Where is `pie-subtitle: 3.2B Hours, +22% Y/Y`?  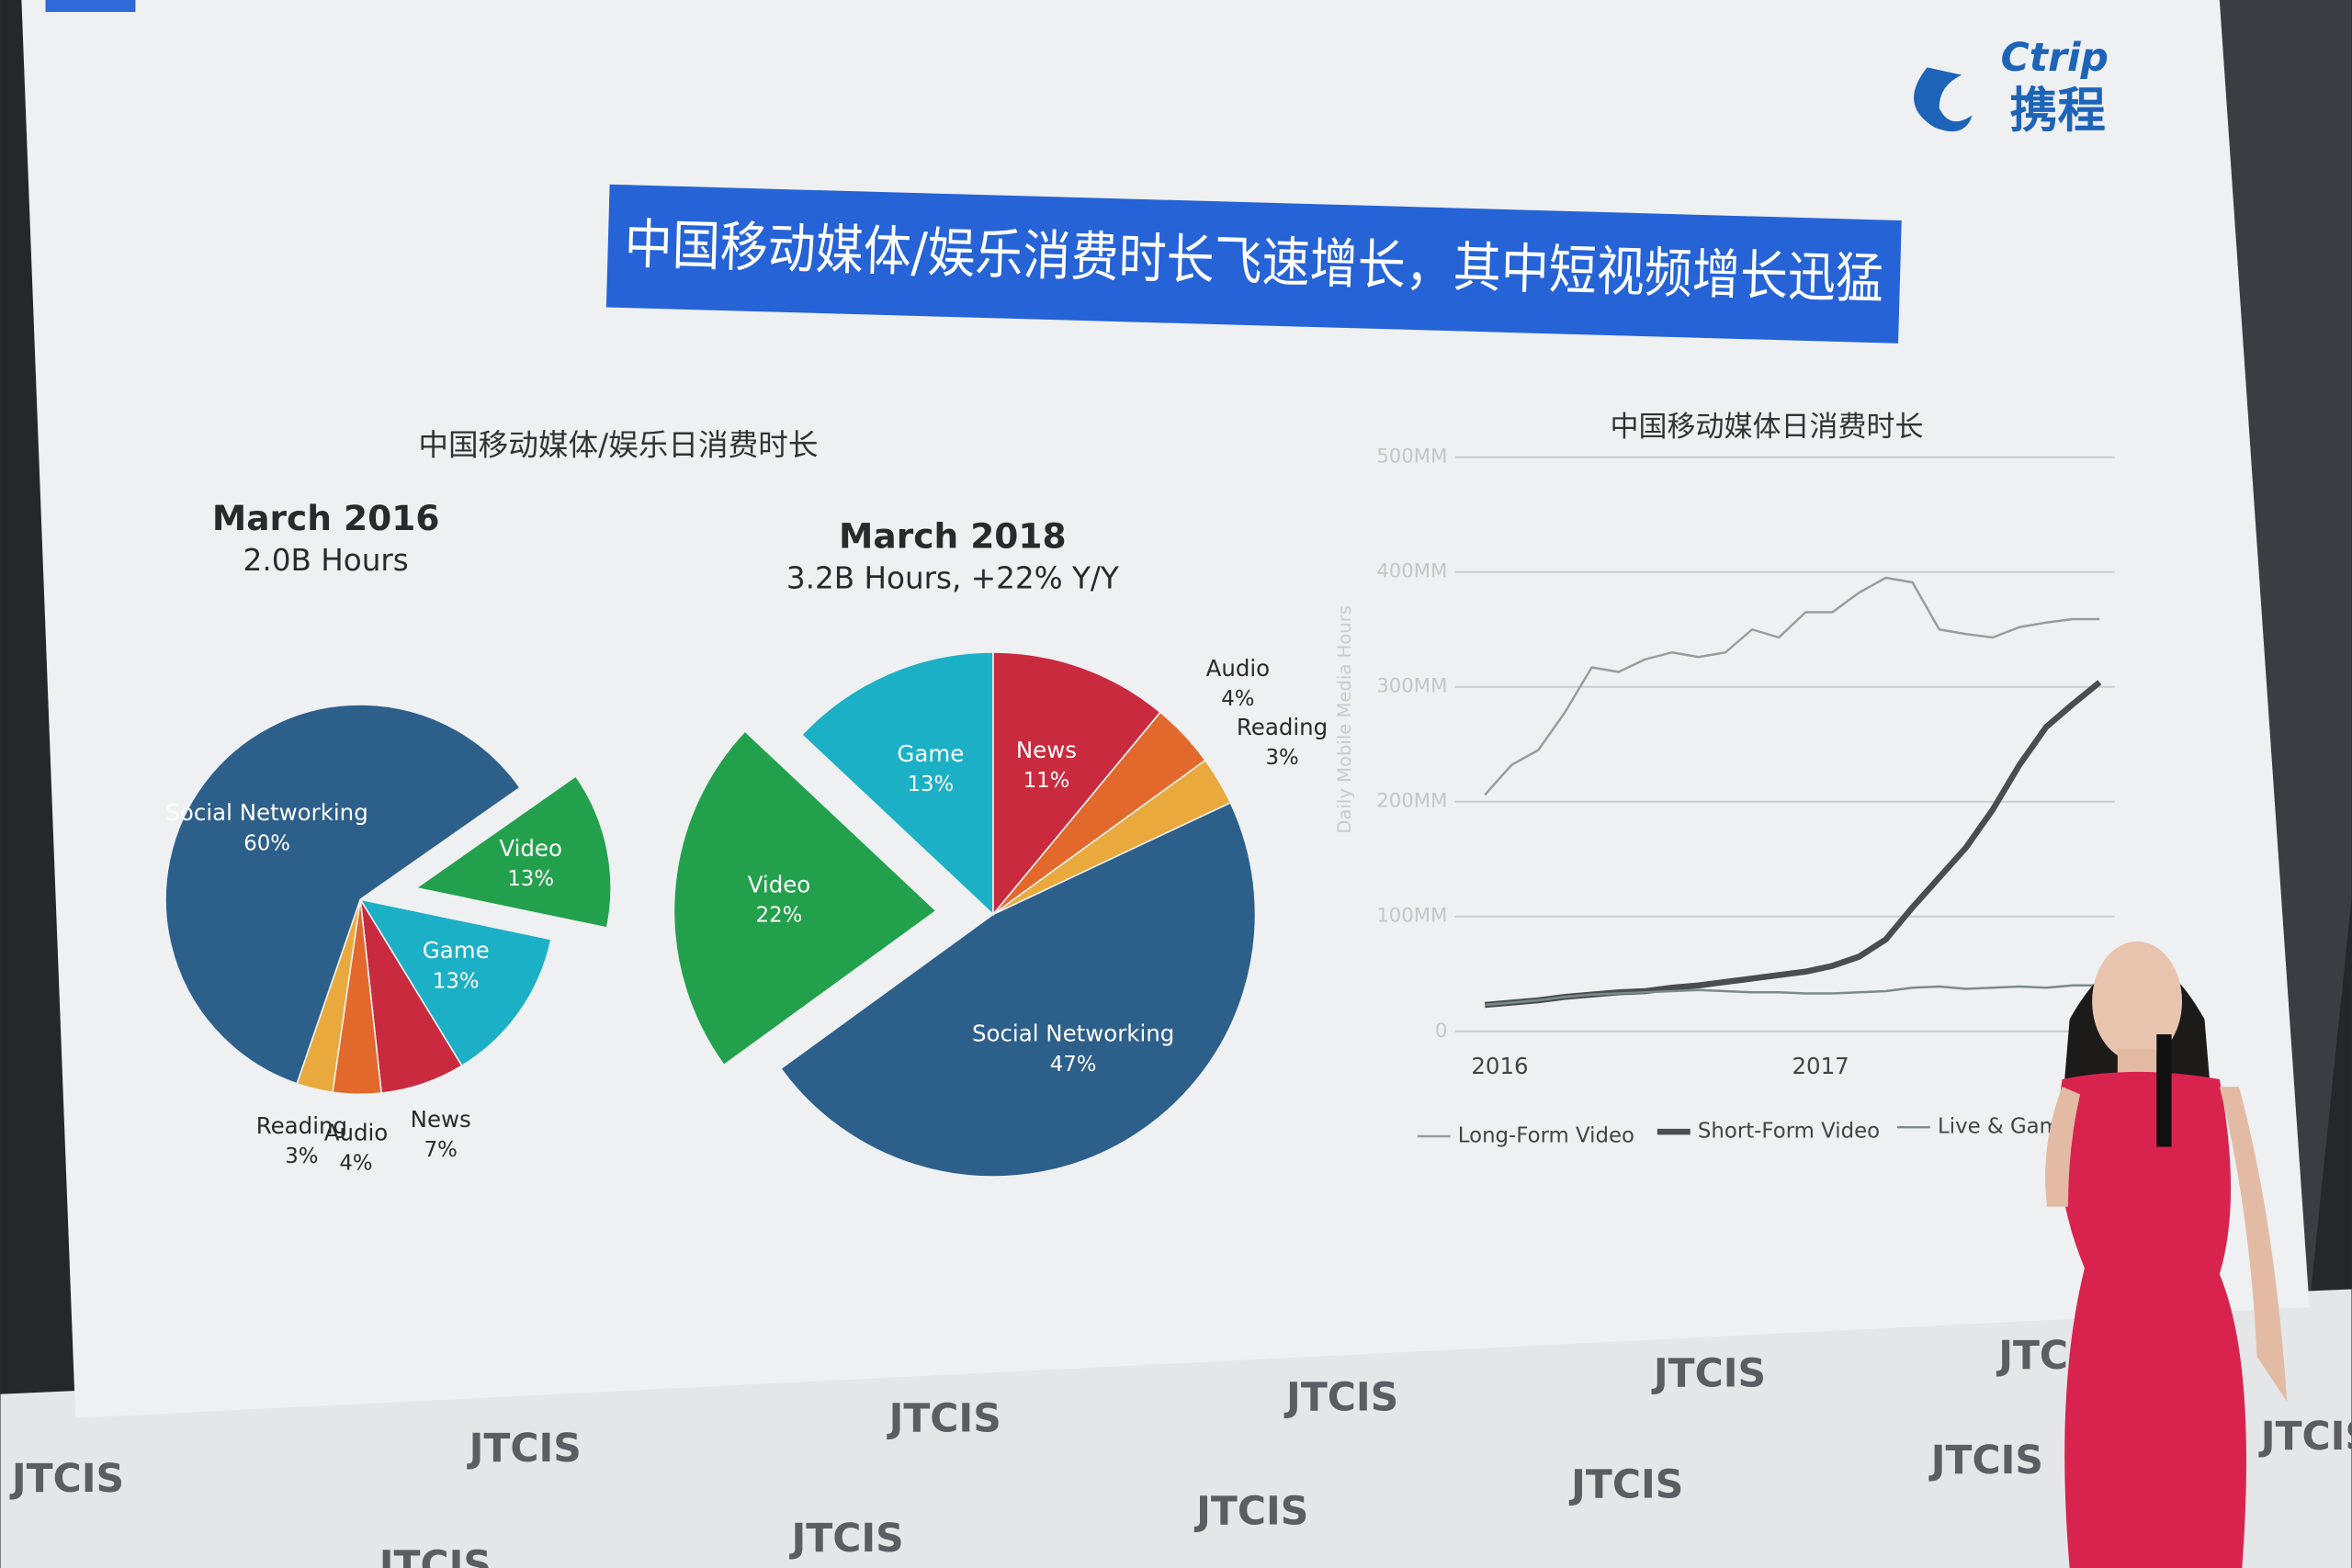
pie-subtitle: 3.2B Hours, +22% Y/Y is located at coordinates (952, 579).